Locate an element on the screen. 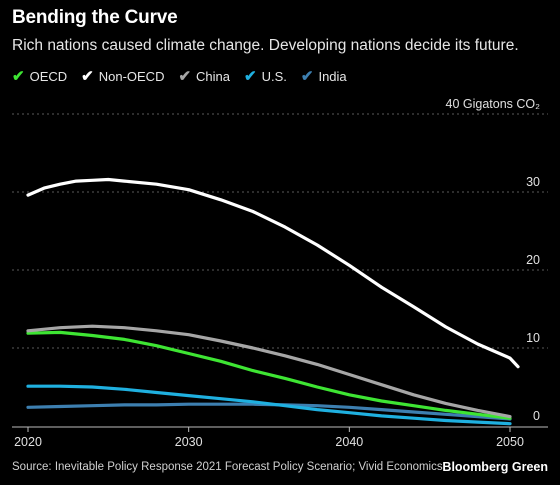 The height and width of the screenshot is (485, 560). legend-item-india: ✔ India is located at coordinates (324, 76).